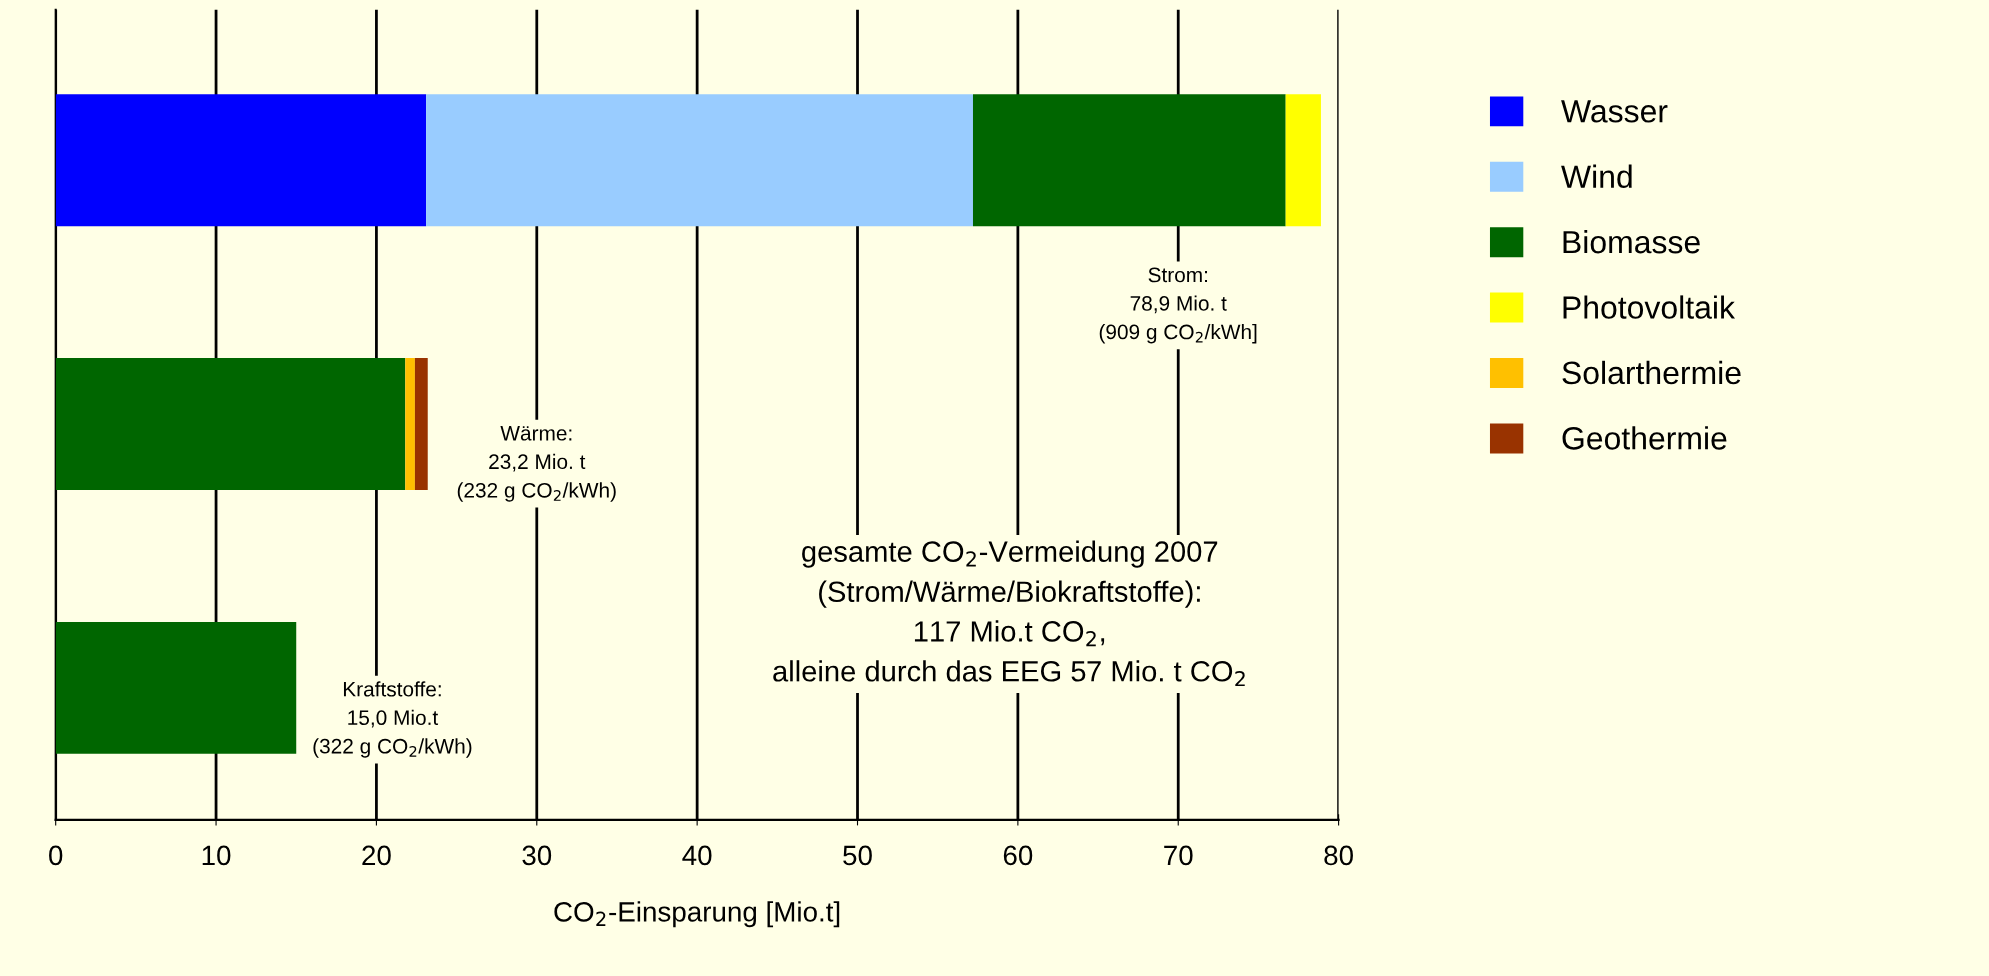 Image resolution: width=1989 pixels, height=976 pixels. Describe the element at coordinates (1338, 855) in the screenshot. I see `x-tick-label: 80` at that location.